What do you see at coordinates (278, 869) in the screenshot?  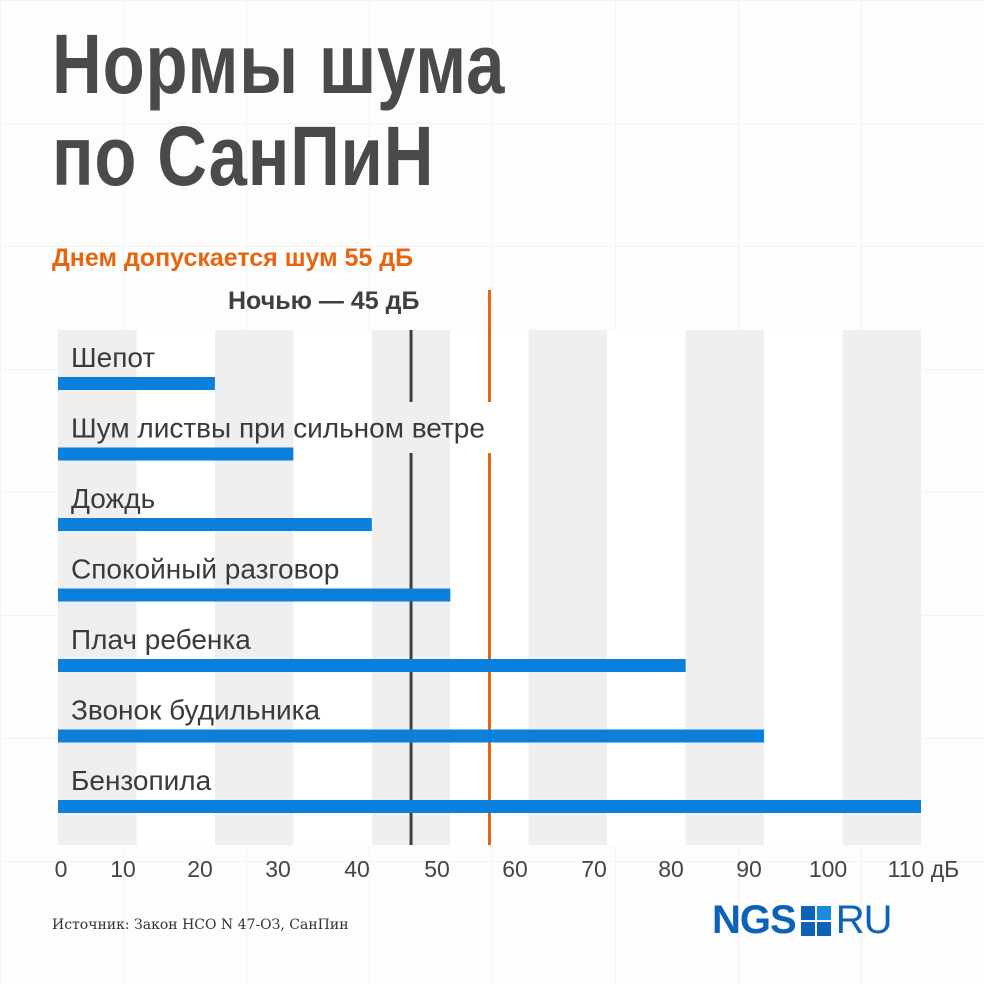 I see `x-tick-label: 30` at bounding box center [278, 869].